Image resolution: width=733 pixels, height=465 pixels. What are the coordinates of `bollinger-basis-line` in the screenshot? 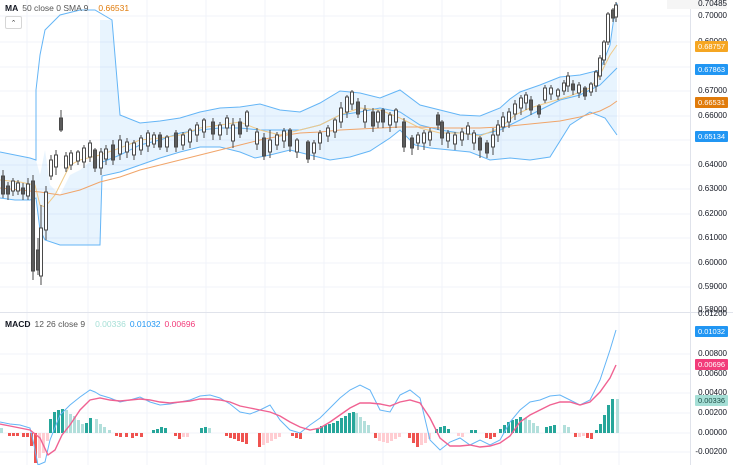 It's located at (358, 115).